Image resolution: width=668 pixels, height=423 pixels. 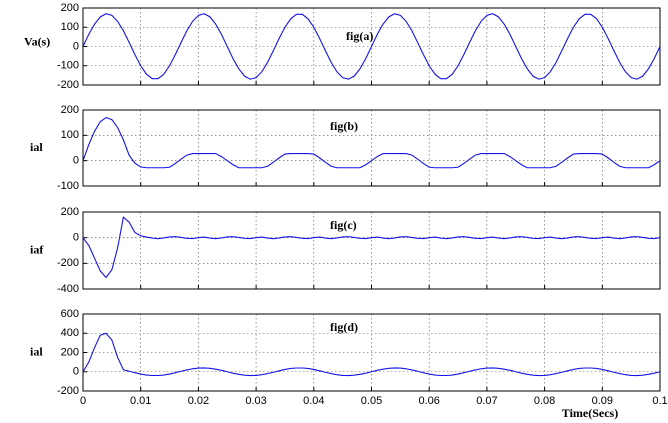 What do you see at coordinates (37, 41) in the screenshot?
I see `y-axis-label: Va(s)` at bounding box center [37, 41].